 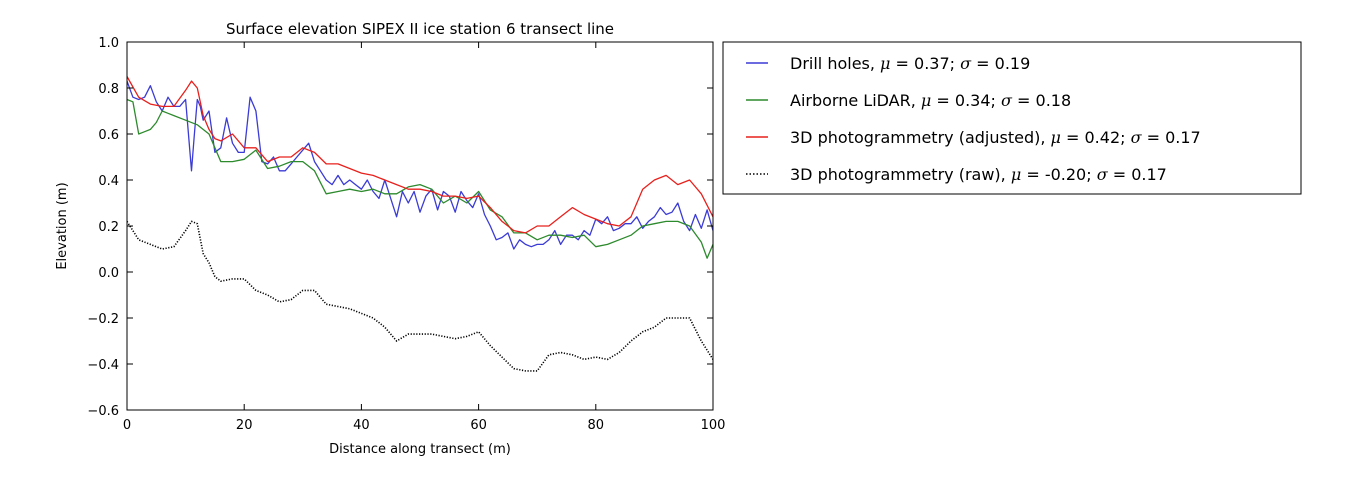 What do you see at coordinates (596, 425) in the screenshot?
I see `x-tick-label: 80` at bounding box center [596, 425].